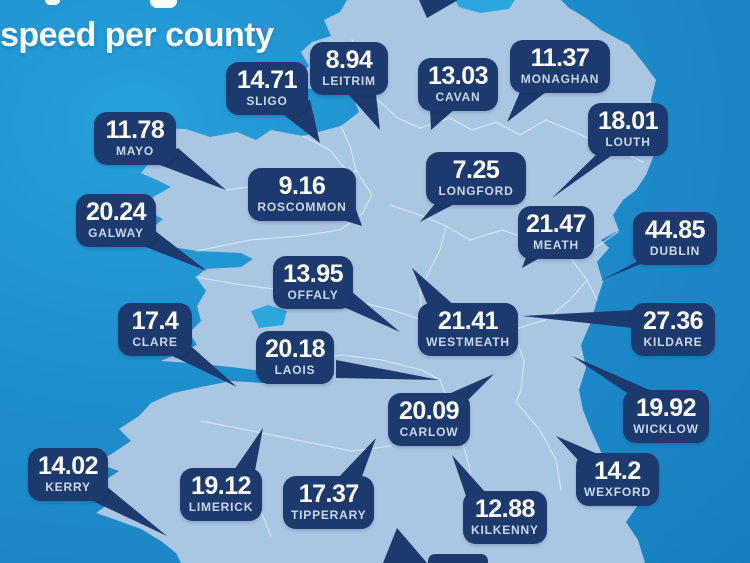 This screenshot has width=750, height=563. Describe the element at coordinates (68, 487) in the screenshot. I see `county-name: KERRY` at that location.